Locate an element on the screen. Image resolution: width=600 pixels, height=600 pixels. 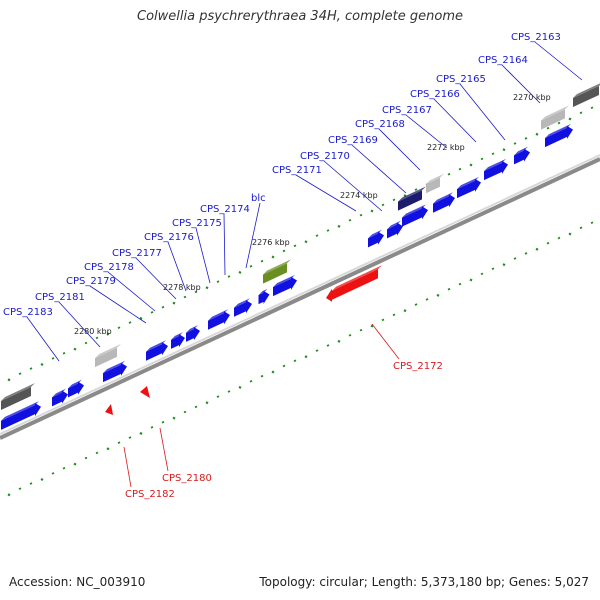
reverse-cds-block is located at coordinates (354, 283).